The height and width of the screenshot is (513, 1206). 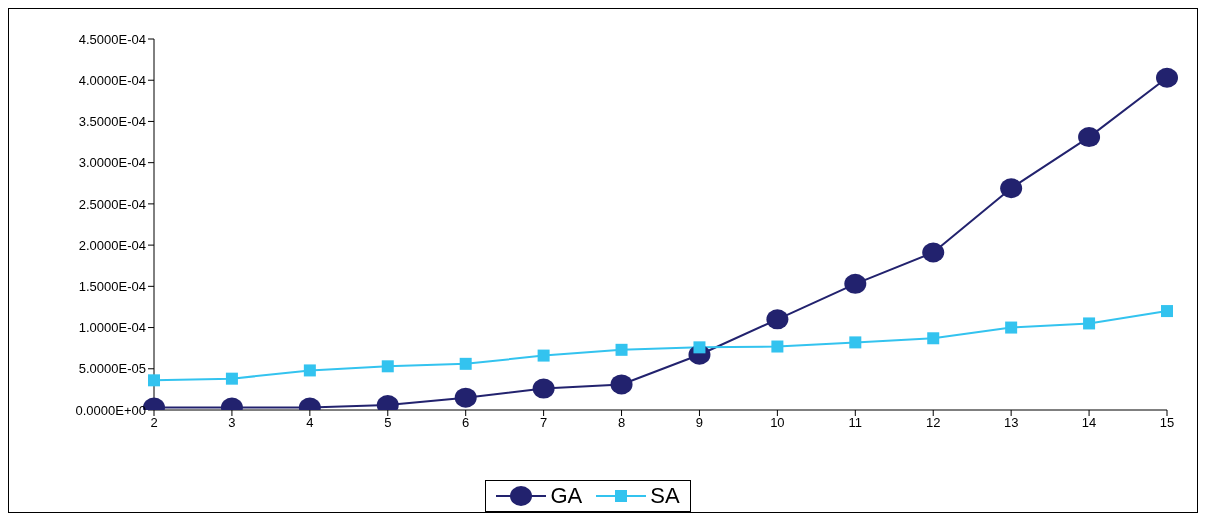 What do you see at coordinates (112, 122) in the screenshot?
I see `y-tick-label: 3.5000E-04` at bounding box center [112, 122].